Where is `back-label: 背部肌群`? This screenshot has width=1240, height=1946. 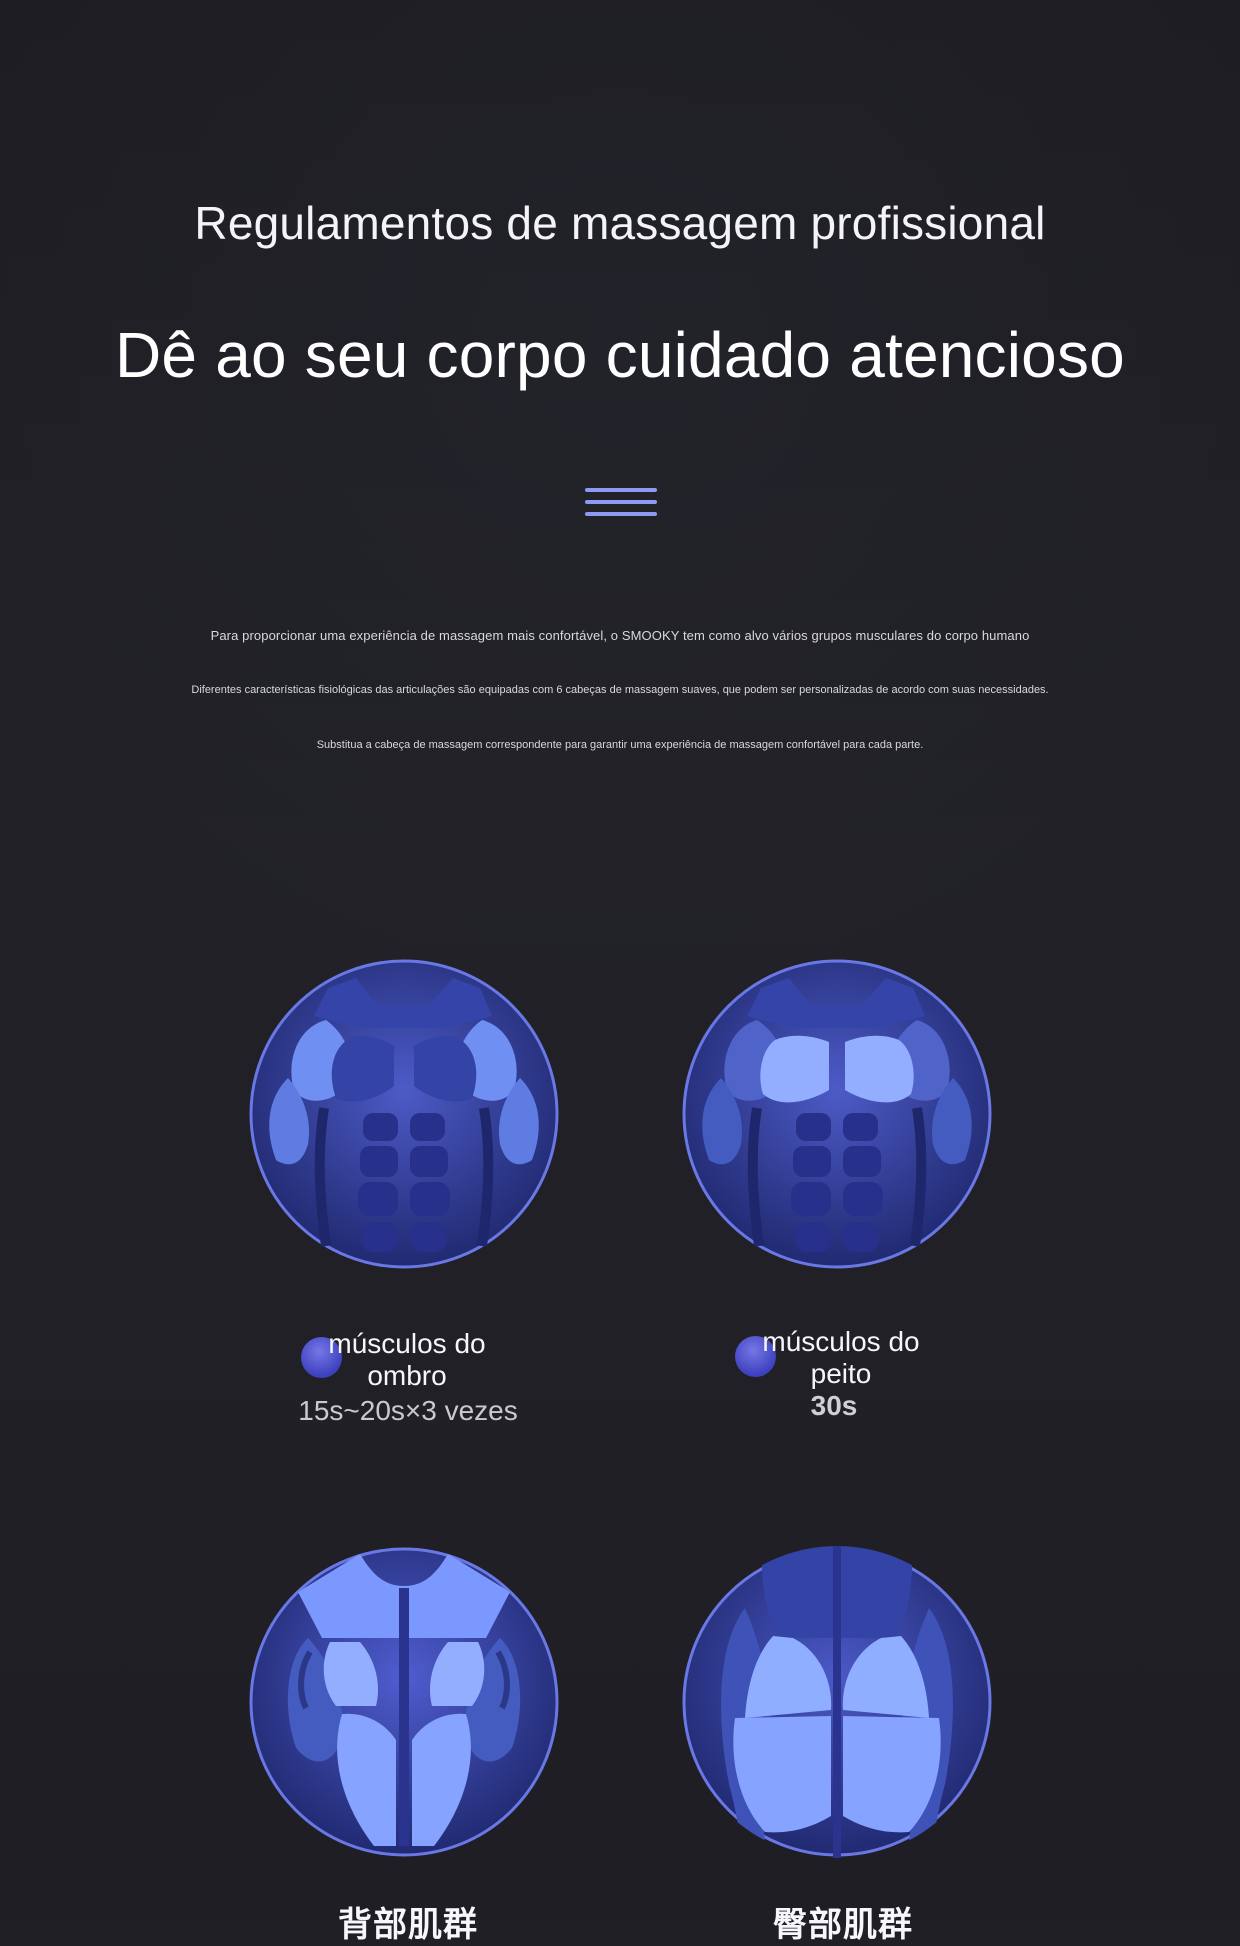 back-label: 背部肌群 is located at coordinates (408, 1925).